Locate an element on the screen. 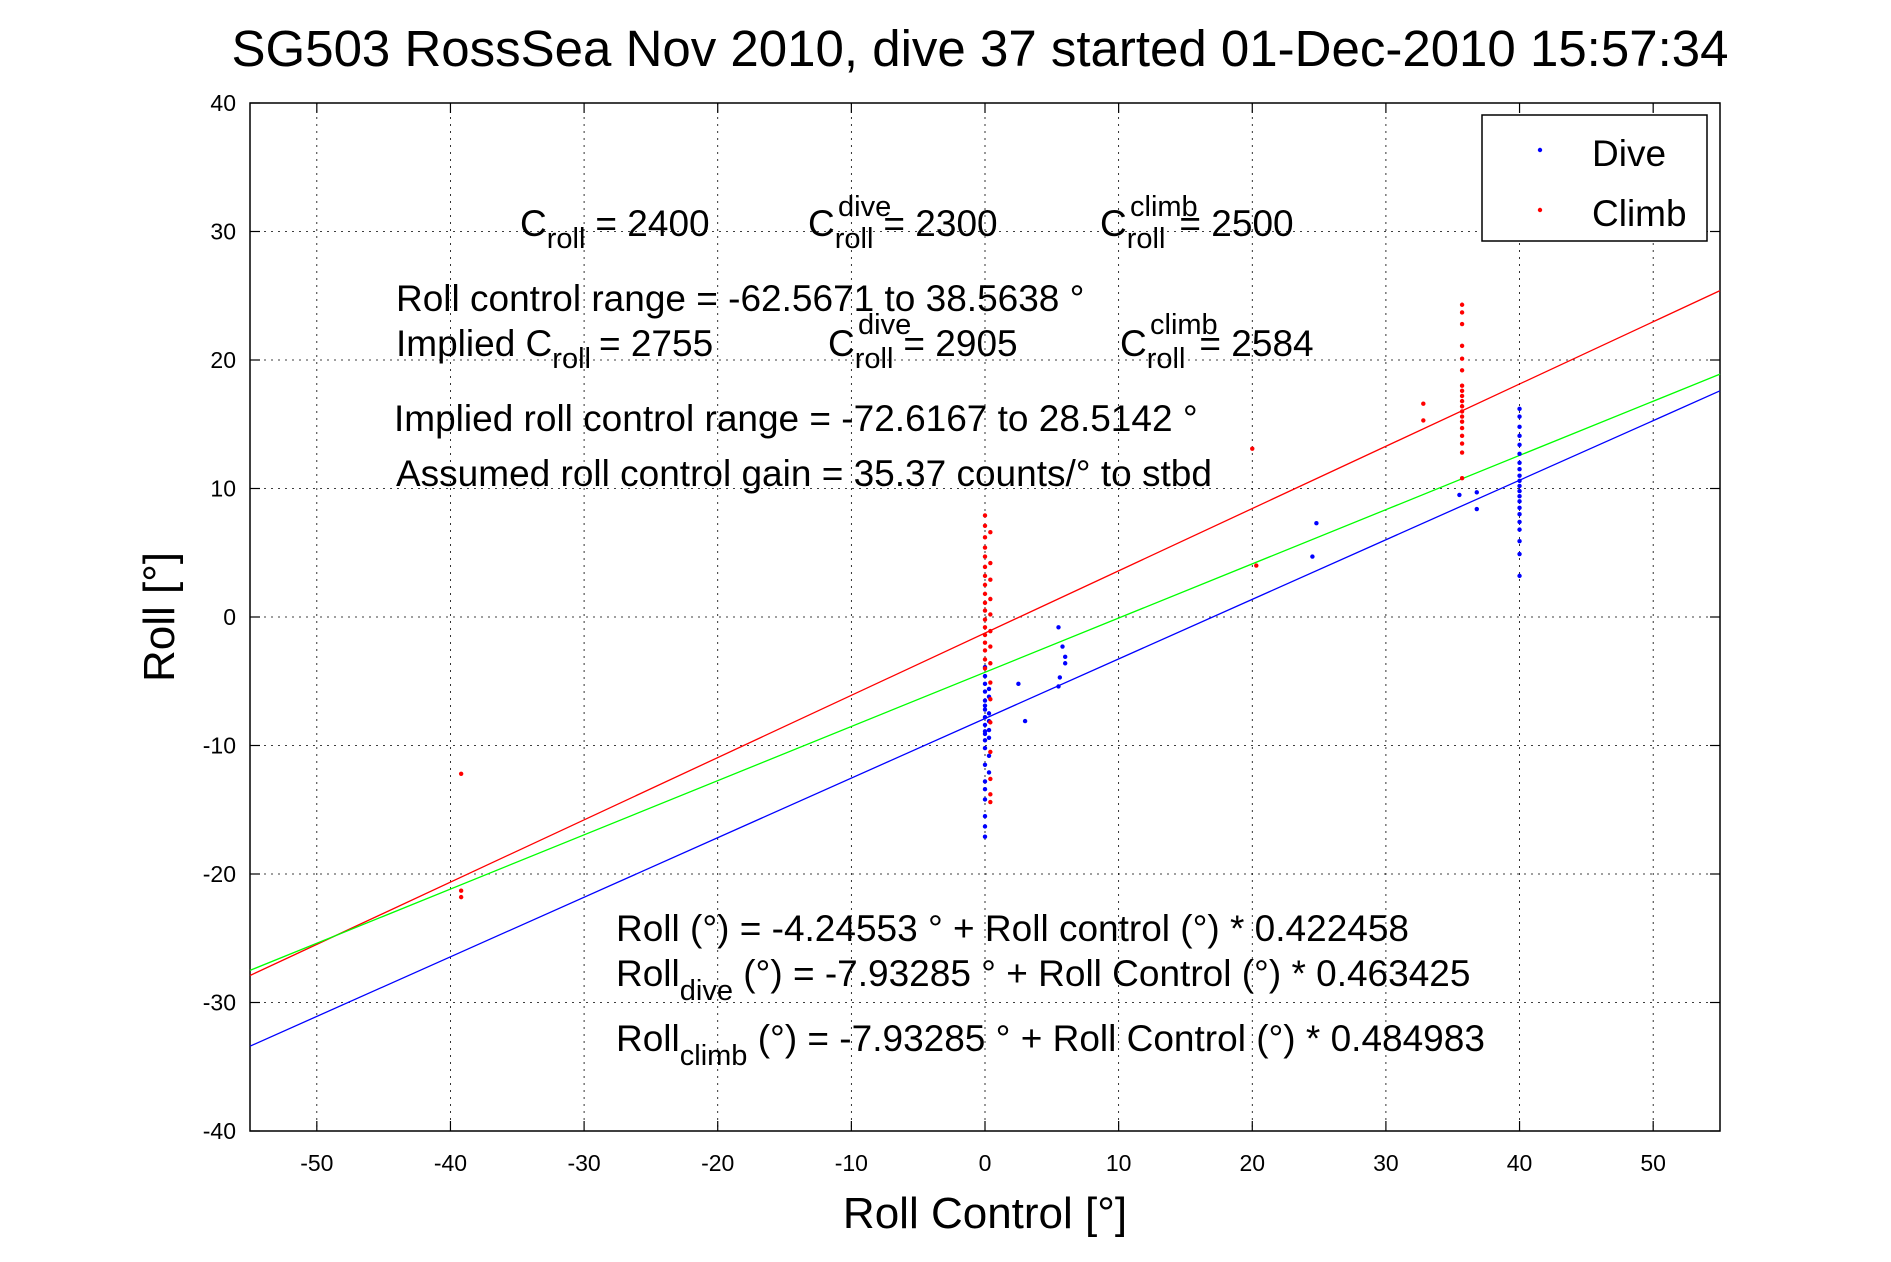 This screenshot has width=1891, height=1262. legend-marker-climb is located at coordinates (1540, 210).